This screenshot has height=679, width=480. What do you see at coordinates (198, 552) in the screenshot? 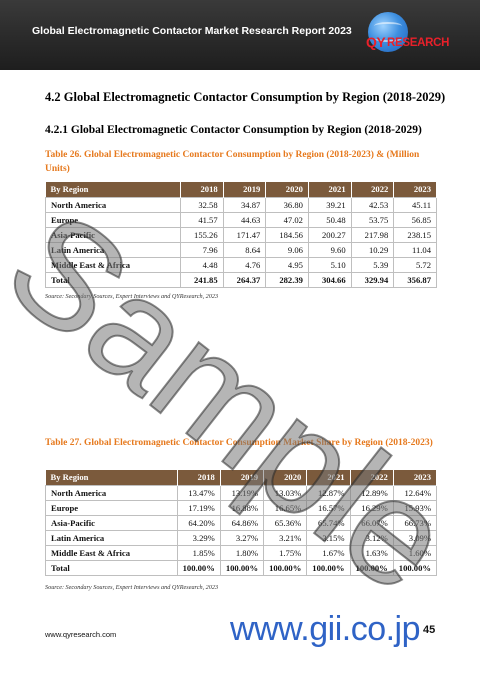
I see `table-cell: 1.85%` at bounding box center [198, 552].